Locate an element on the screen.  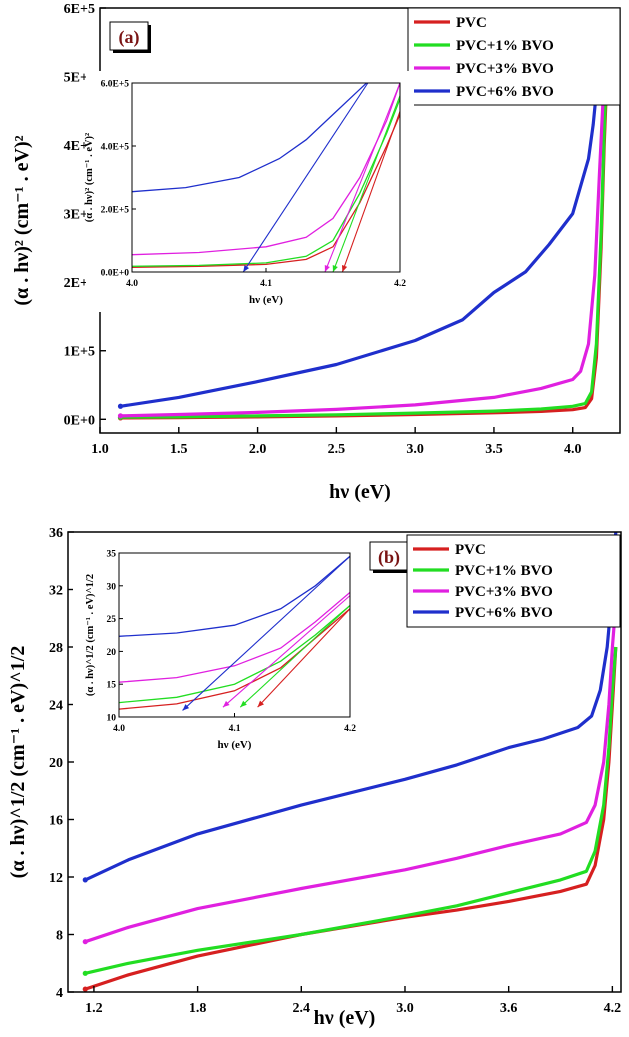
panel-tag-label: (b) is located at coordinates (389, 557).